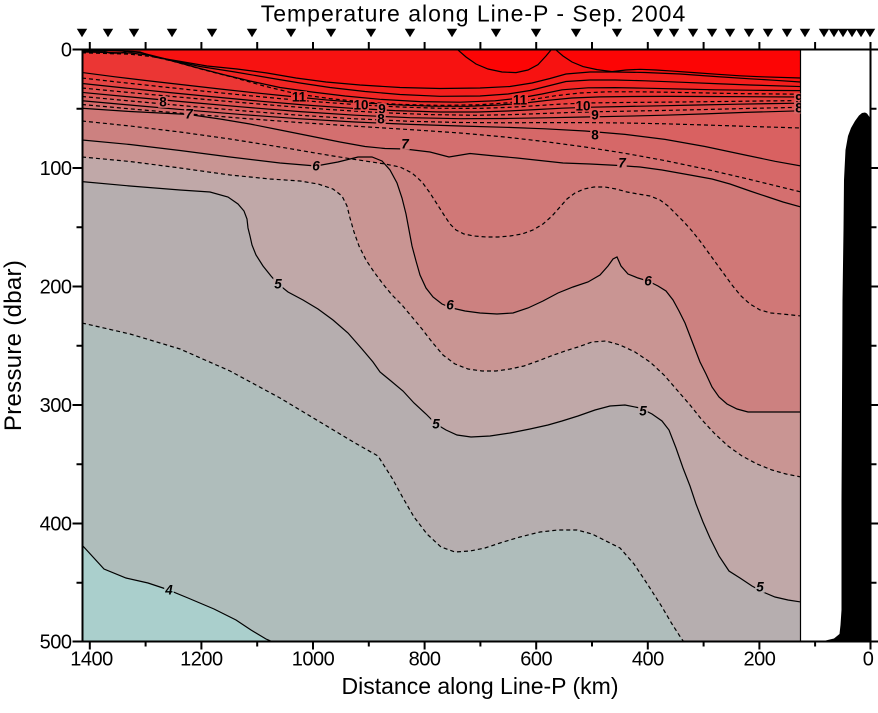 The image size is (878, 713). Describe the element at coordinates (313, 660) in the screenshot. I see `svg-text: 1000` at that location.